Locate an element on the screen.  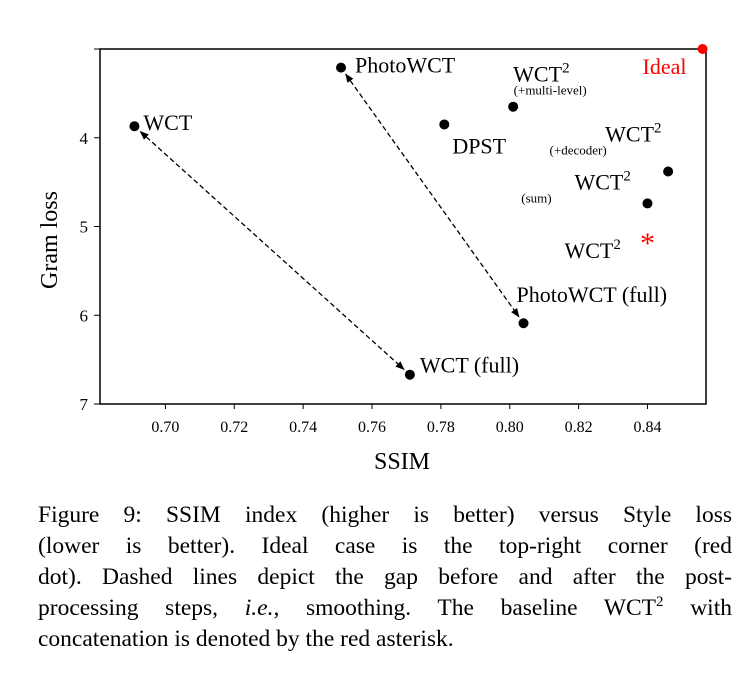
data-point-asterisk: * is located at coordinates (647, 243).